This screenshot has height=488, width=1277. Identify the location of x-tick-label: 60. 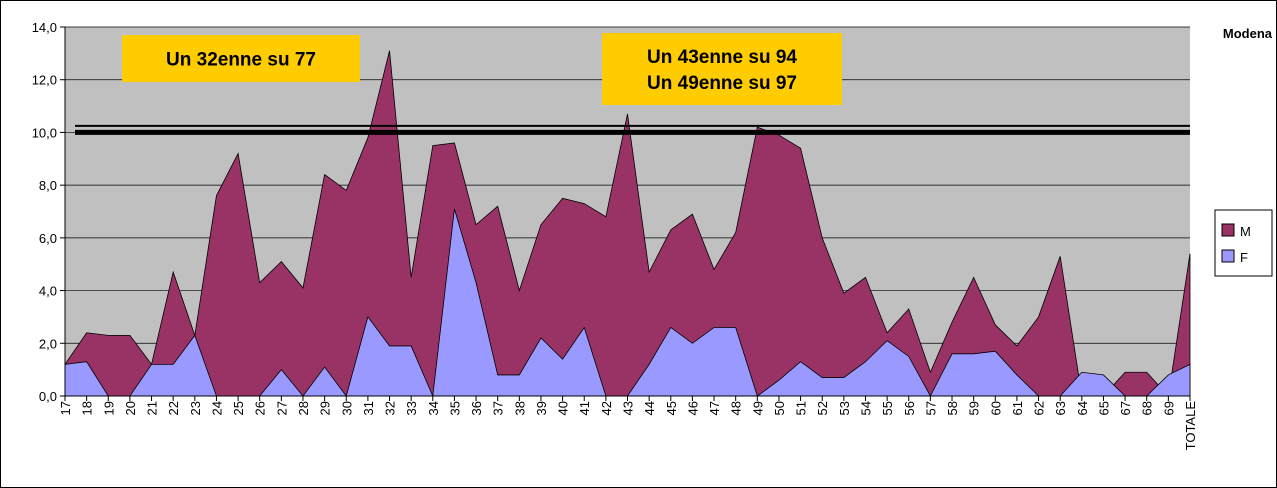
(995, 408).